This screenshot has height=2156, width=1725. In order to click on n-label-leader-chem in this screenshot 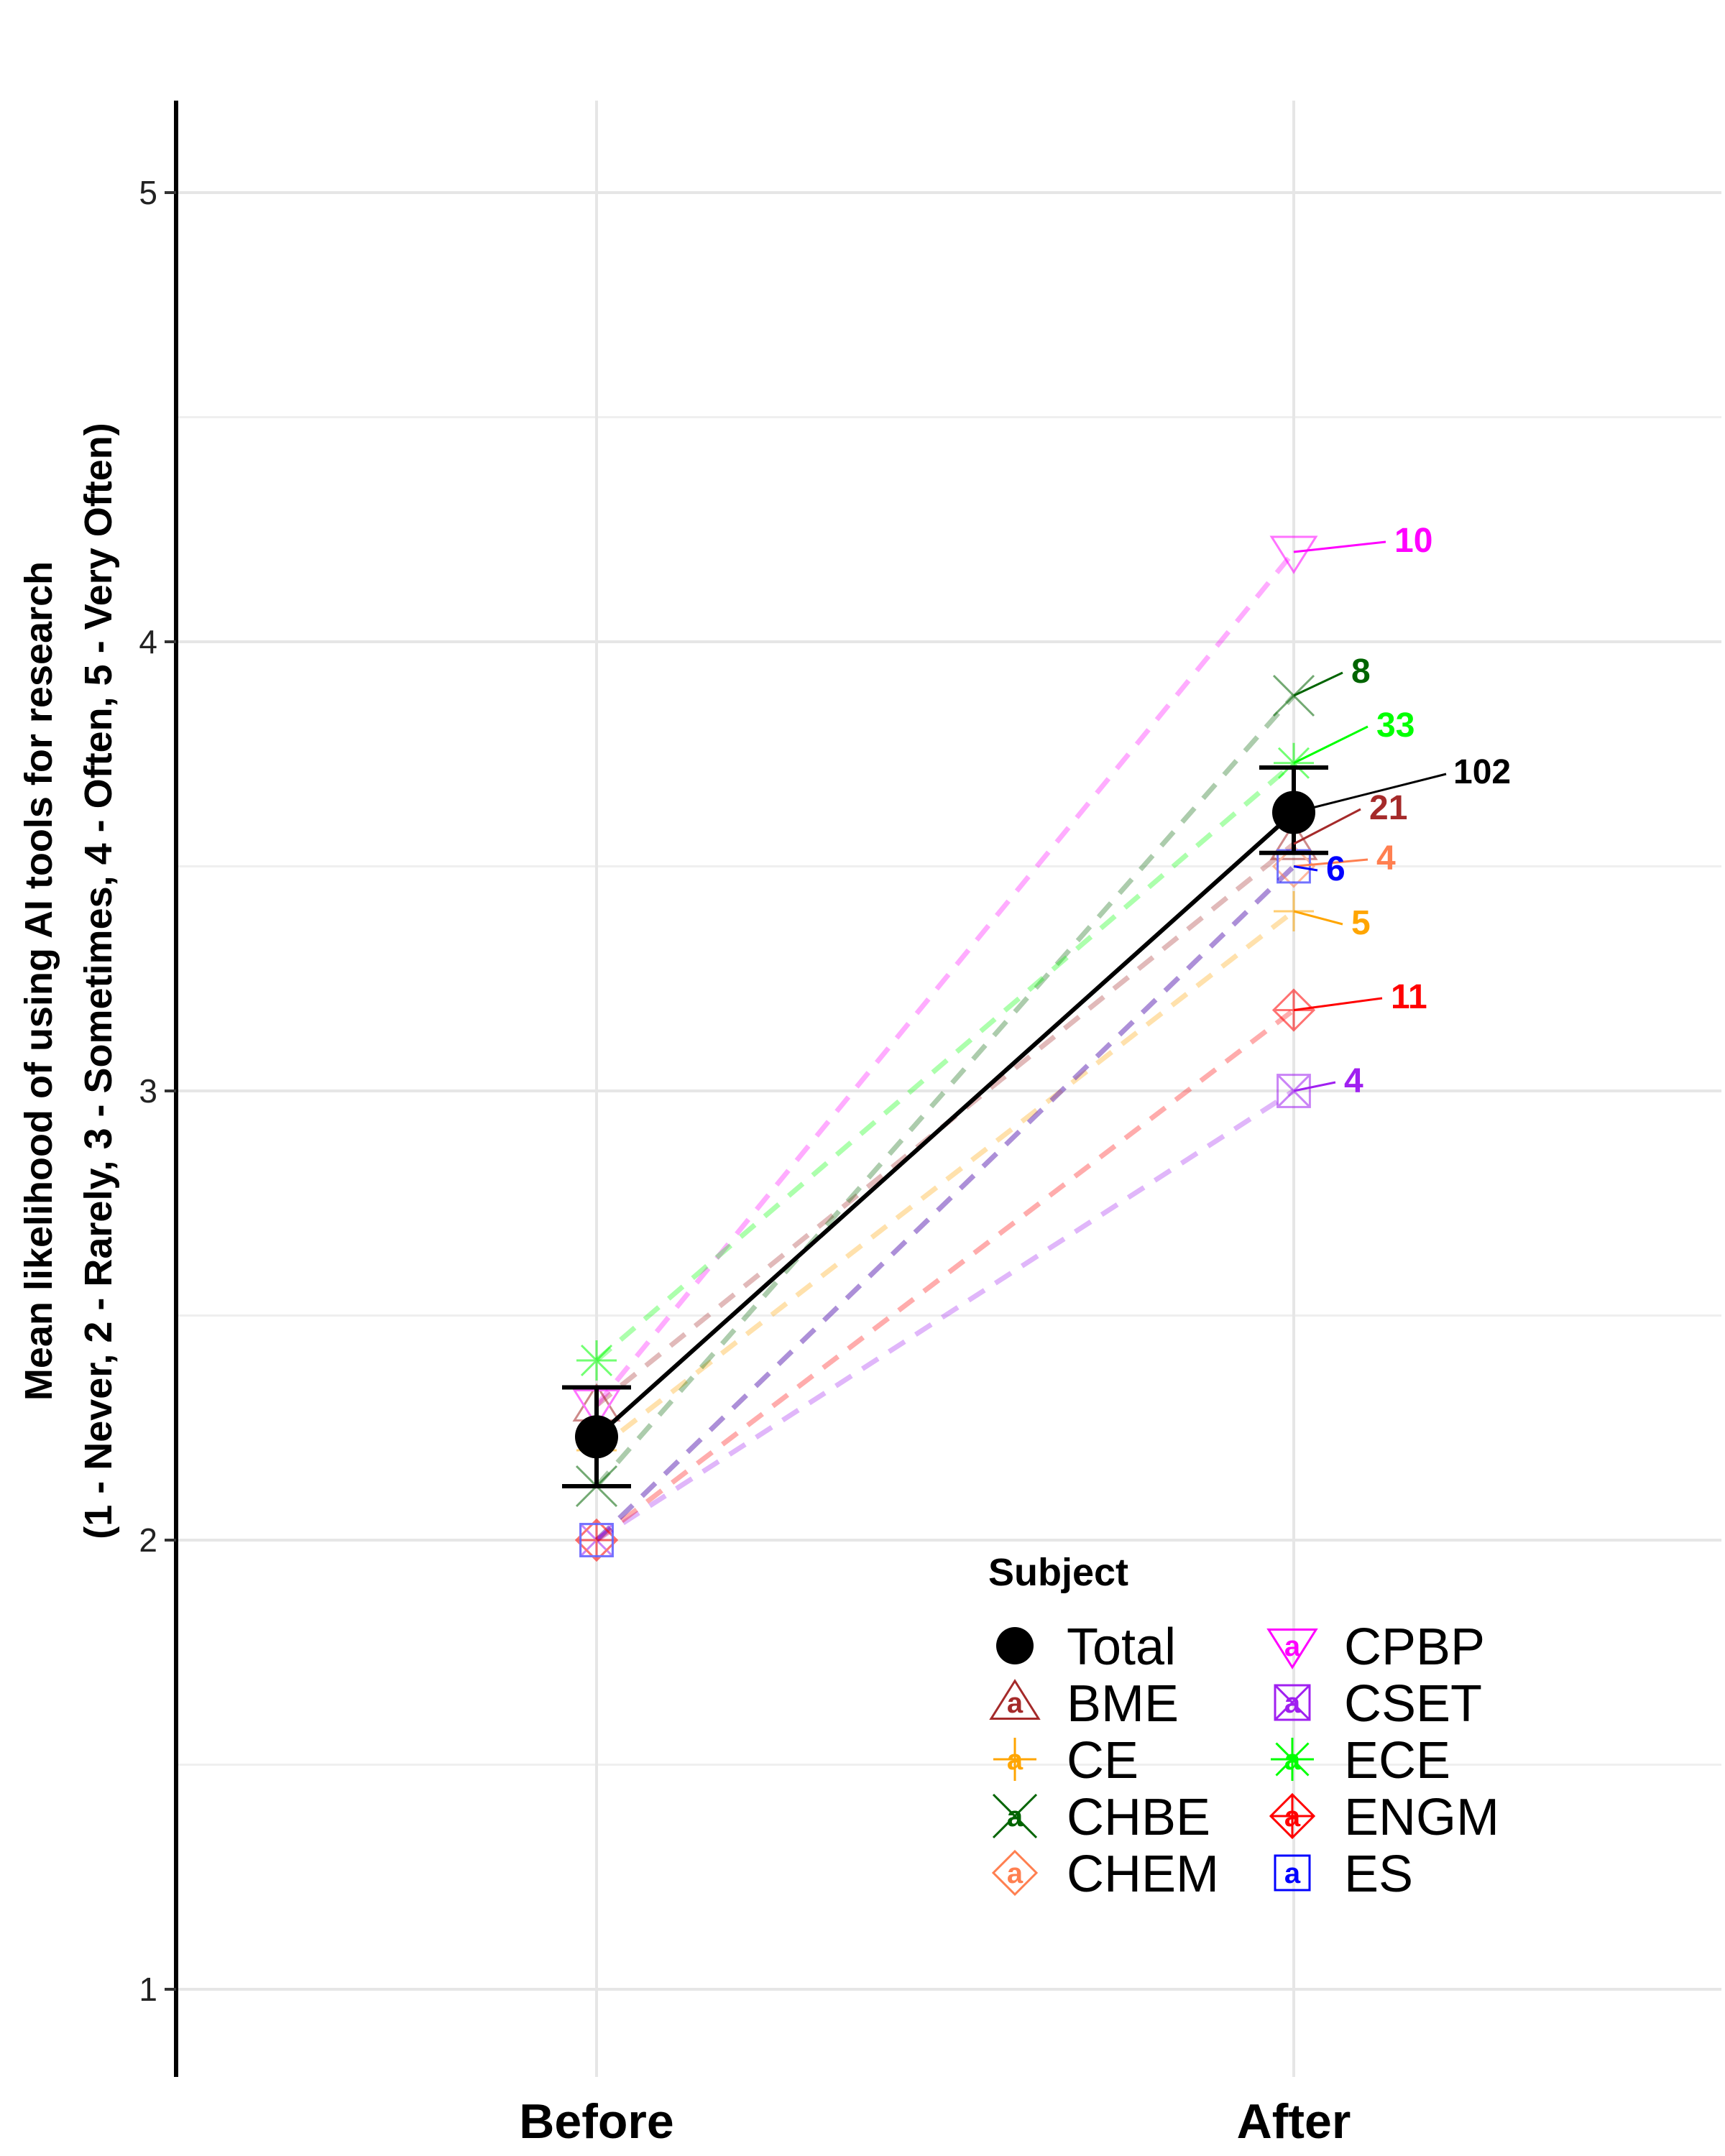, I will do `click(1330, 862)`.